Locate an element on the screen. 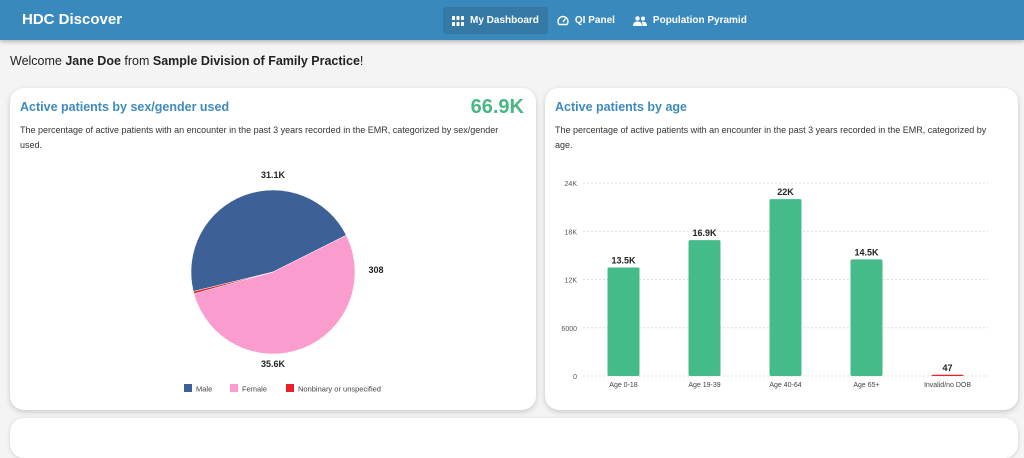 Image resolution: width=1024 pixels, height=458 pixels. card-title: Active patients by age is located at coordinates (621, 107).